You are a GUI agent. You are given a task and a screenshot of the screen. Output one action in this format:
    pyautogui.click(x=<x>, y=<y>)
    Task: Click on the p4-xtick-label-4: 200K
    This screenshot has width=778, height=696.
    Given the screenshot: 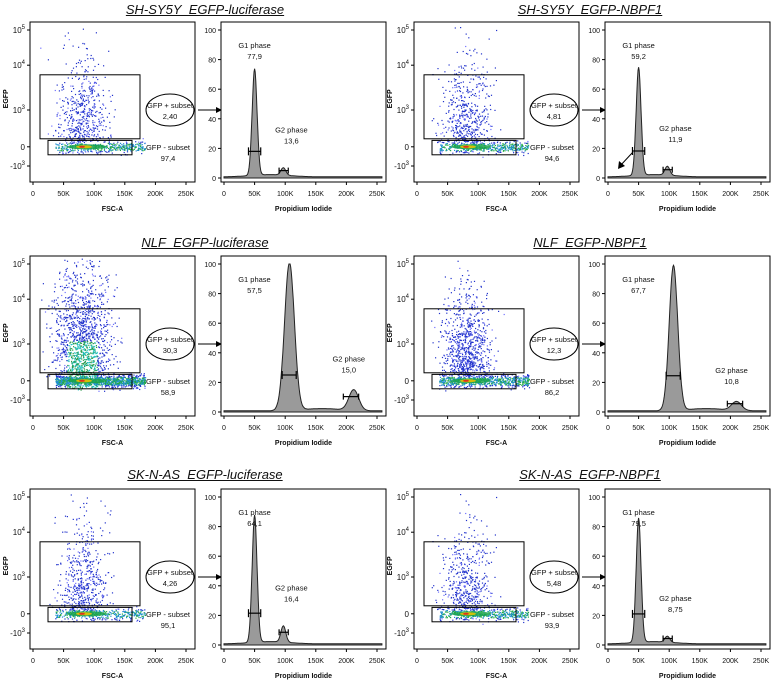 What is the action you would take?
    pyautogui.click(x=155, y=428)
    